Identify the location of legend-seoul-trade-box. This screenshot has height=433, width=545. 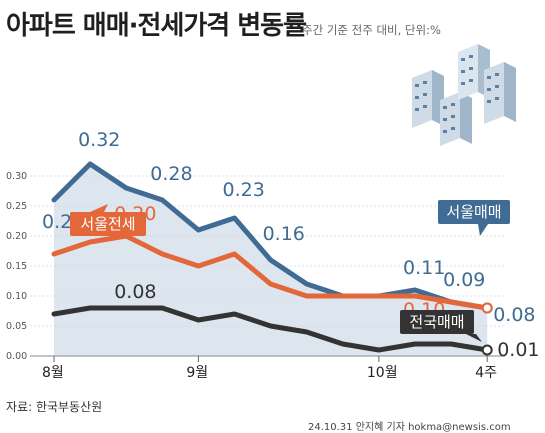
(474, 212).